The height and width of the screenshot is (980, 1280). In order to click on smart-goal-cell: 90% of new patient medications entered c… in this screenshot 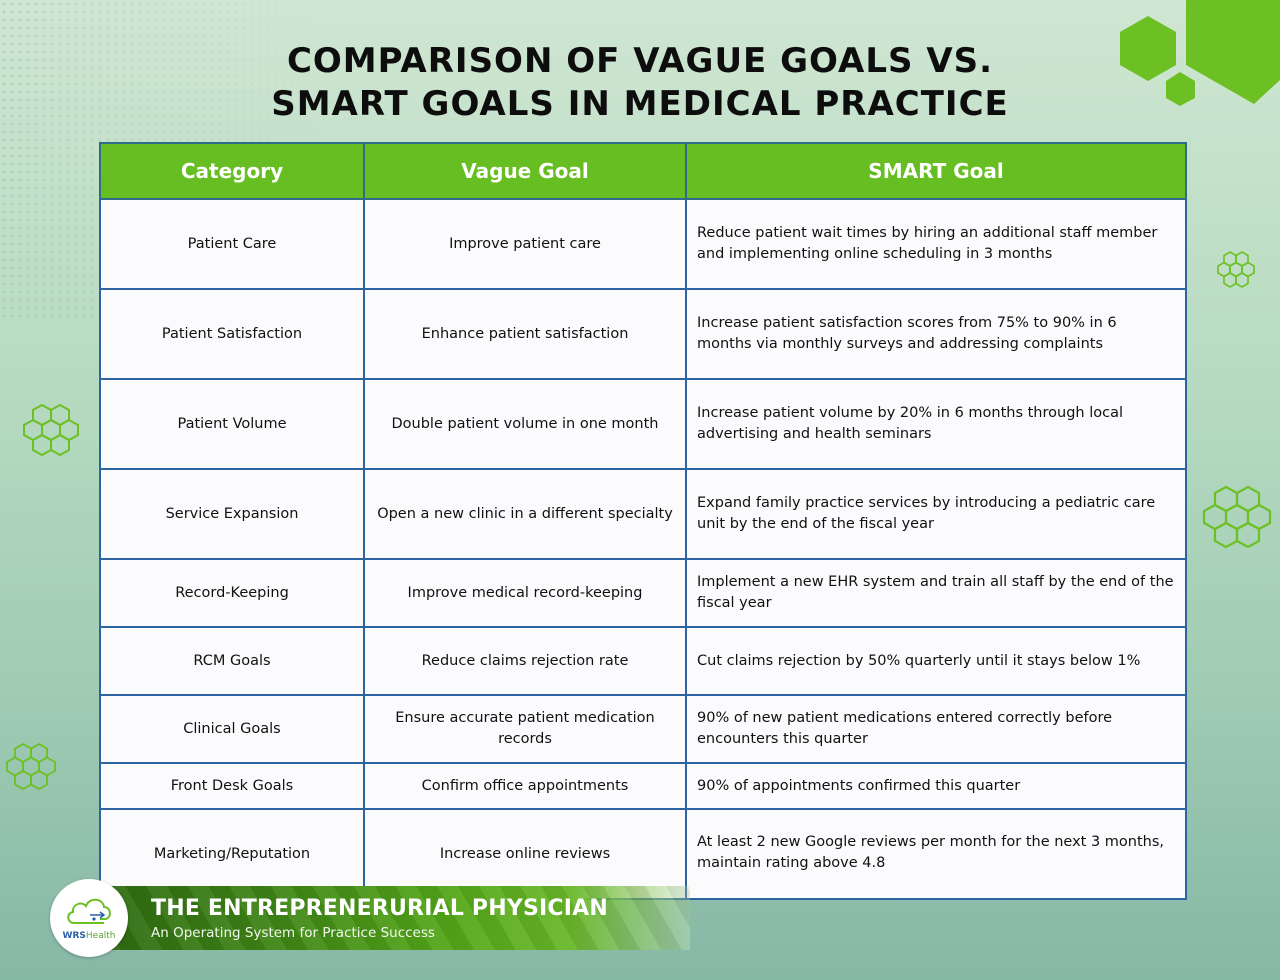, I will do `click(936, 729)`.